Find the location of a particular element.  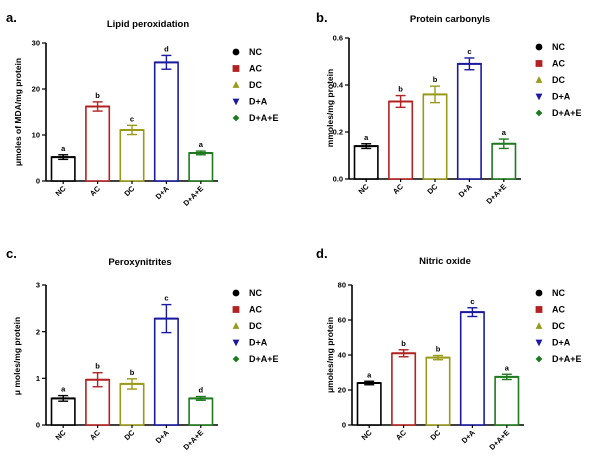

chart-title: Nitric oxide is located at coordinates (445, 261).